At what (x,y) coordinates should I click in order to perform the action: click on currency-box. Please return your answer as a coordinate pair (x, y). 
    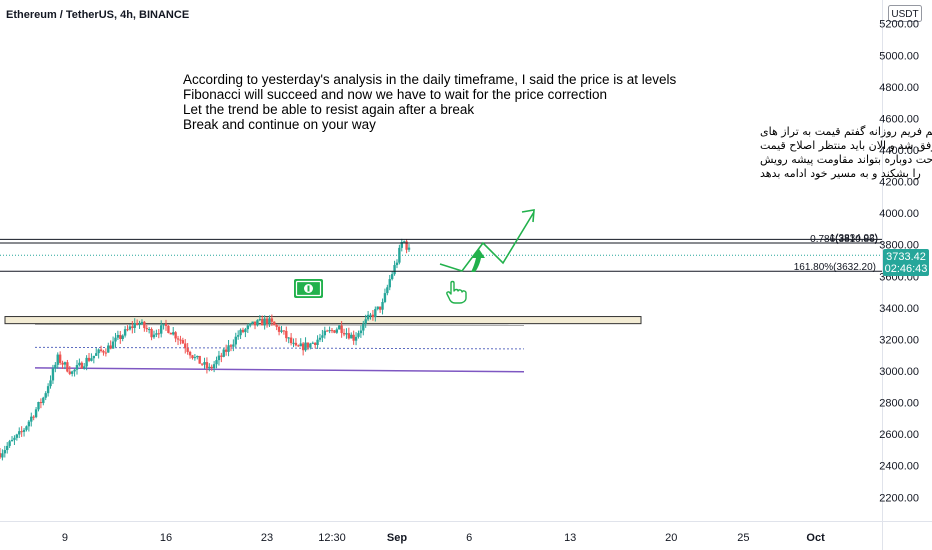
    Looking at the image, I should click on (905, 13).